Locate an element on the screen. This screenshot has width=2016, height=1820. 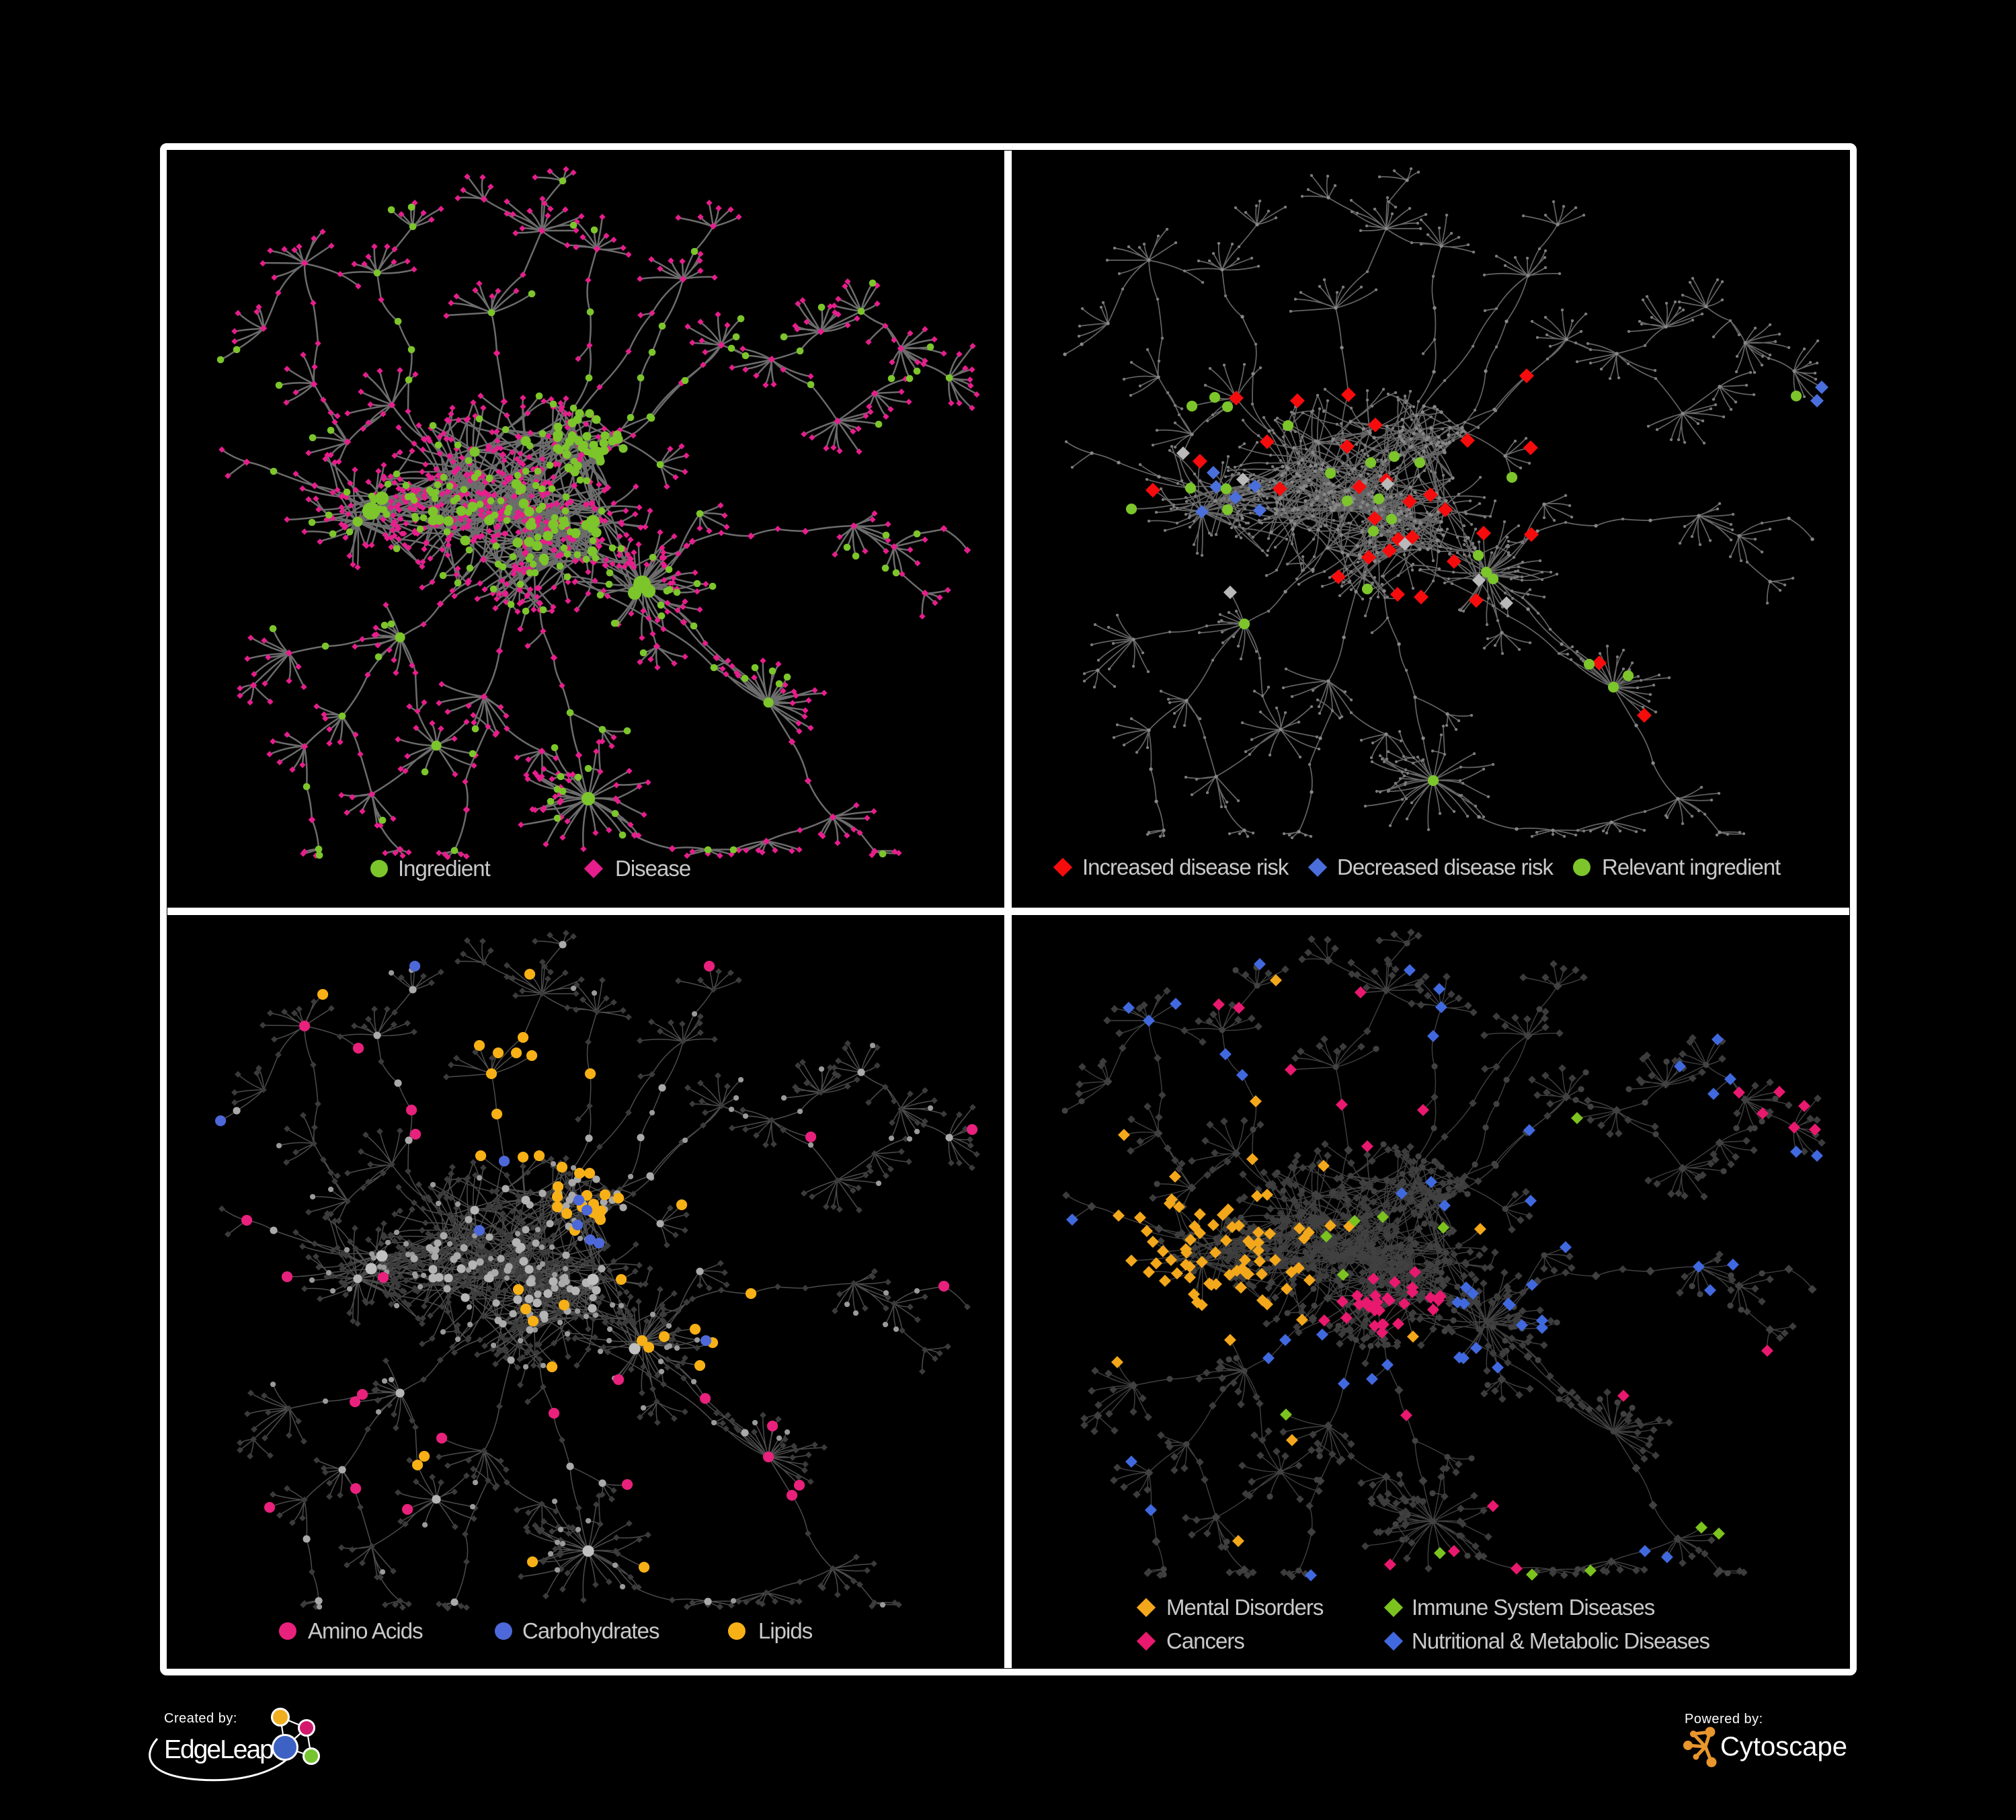
svg-text: EdgeLeap is located at coordinates (219, 1749).